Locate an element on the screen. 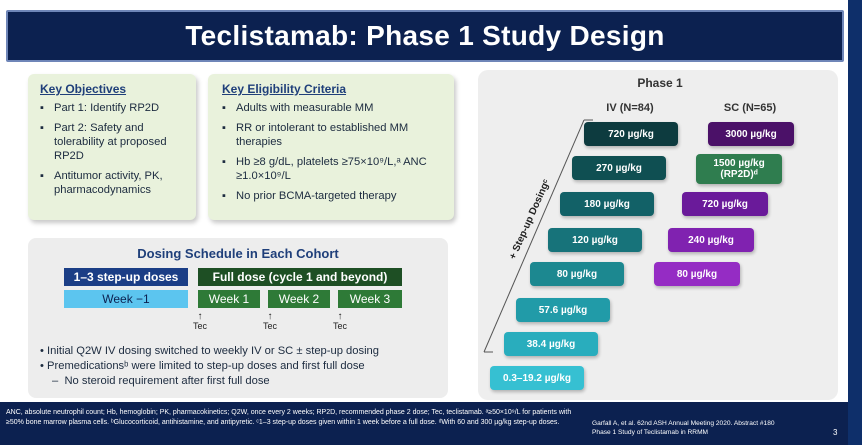  week-1-box: Week 1 is located at coordinates (229, 299).